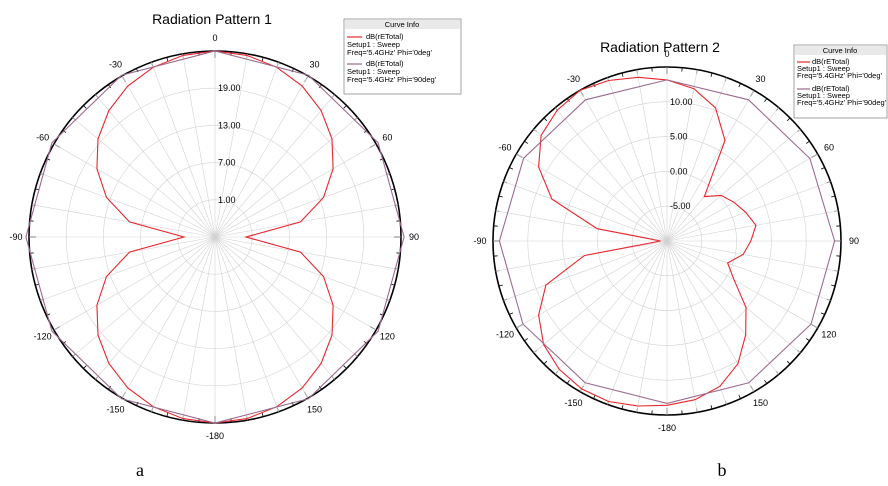 This screenshot has width=888, height=486. Describe the element at coordinates (373, 44) in the screenshot. I see `chart-a-legend-setup-0: Setup1 : Sweep` at that location.